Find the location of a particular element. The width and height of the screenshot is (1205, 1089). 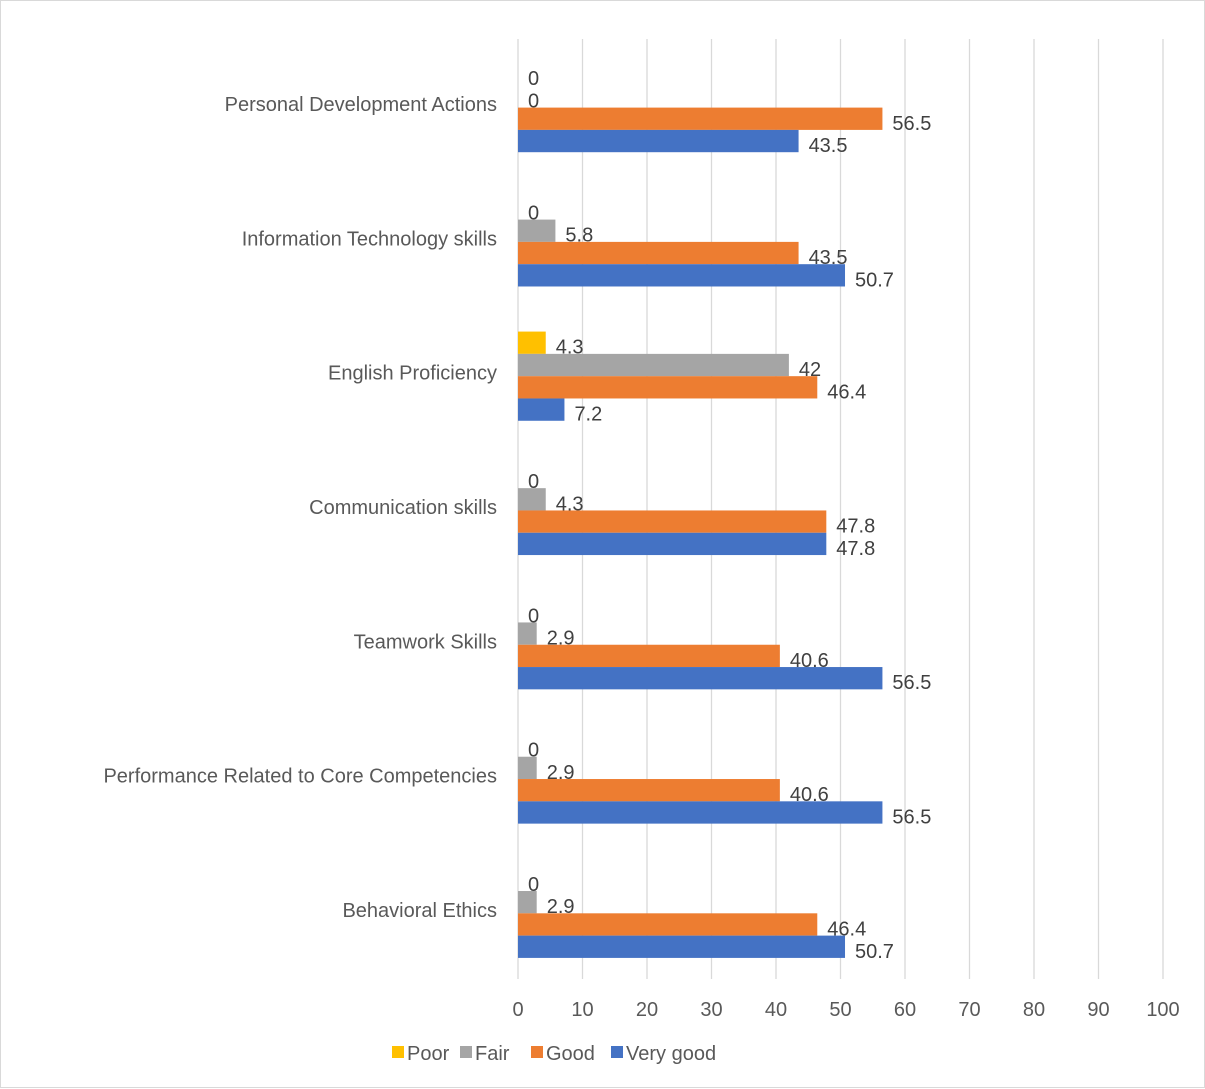

x-tick-label: 50 is located at coordinates (840, 1010).